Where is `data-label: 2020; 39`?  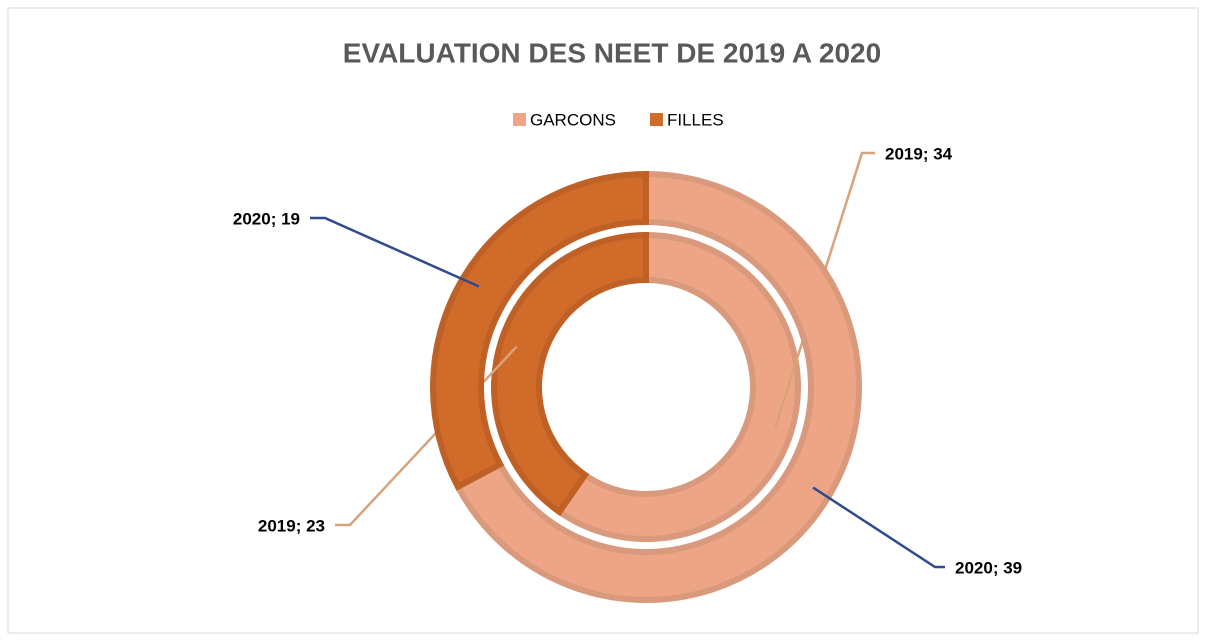 data-label: 2020; 39 is located at coordinates (988, 567).